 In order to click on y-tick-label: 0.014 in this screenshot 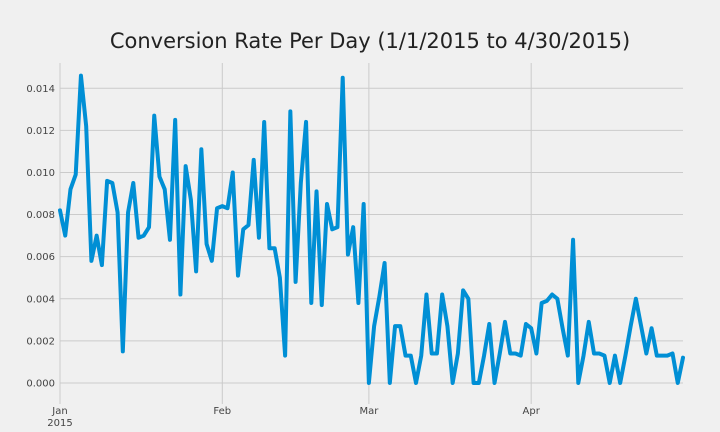, I will do `click(40, 89)`.